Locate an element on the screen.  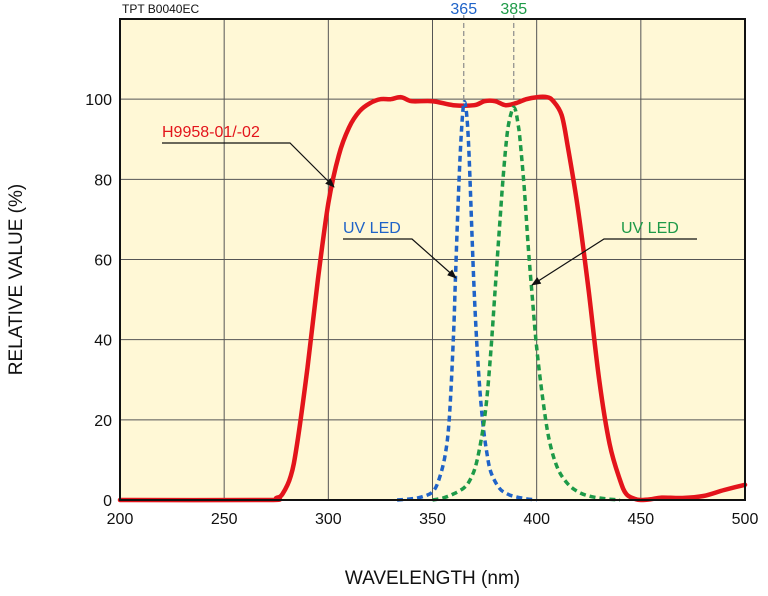
uv-led-365-leader-arrow is located at coordinates (400, 258).